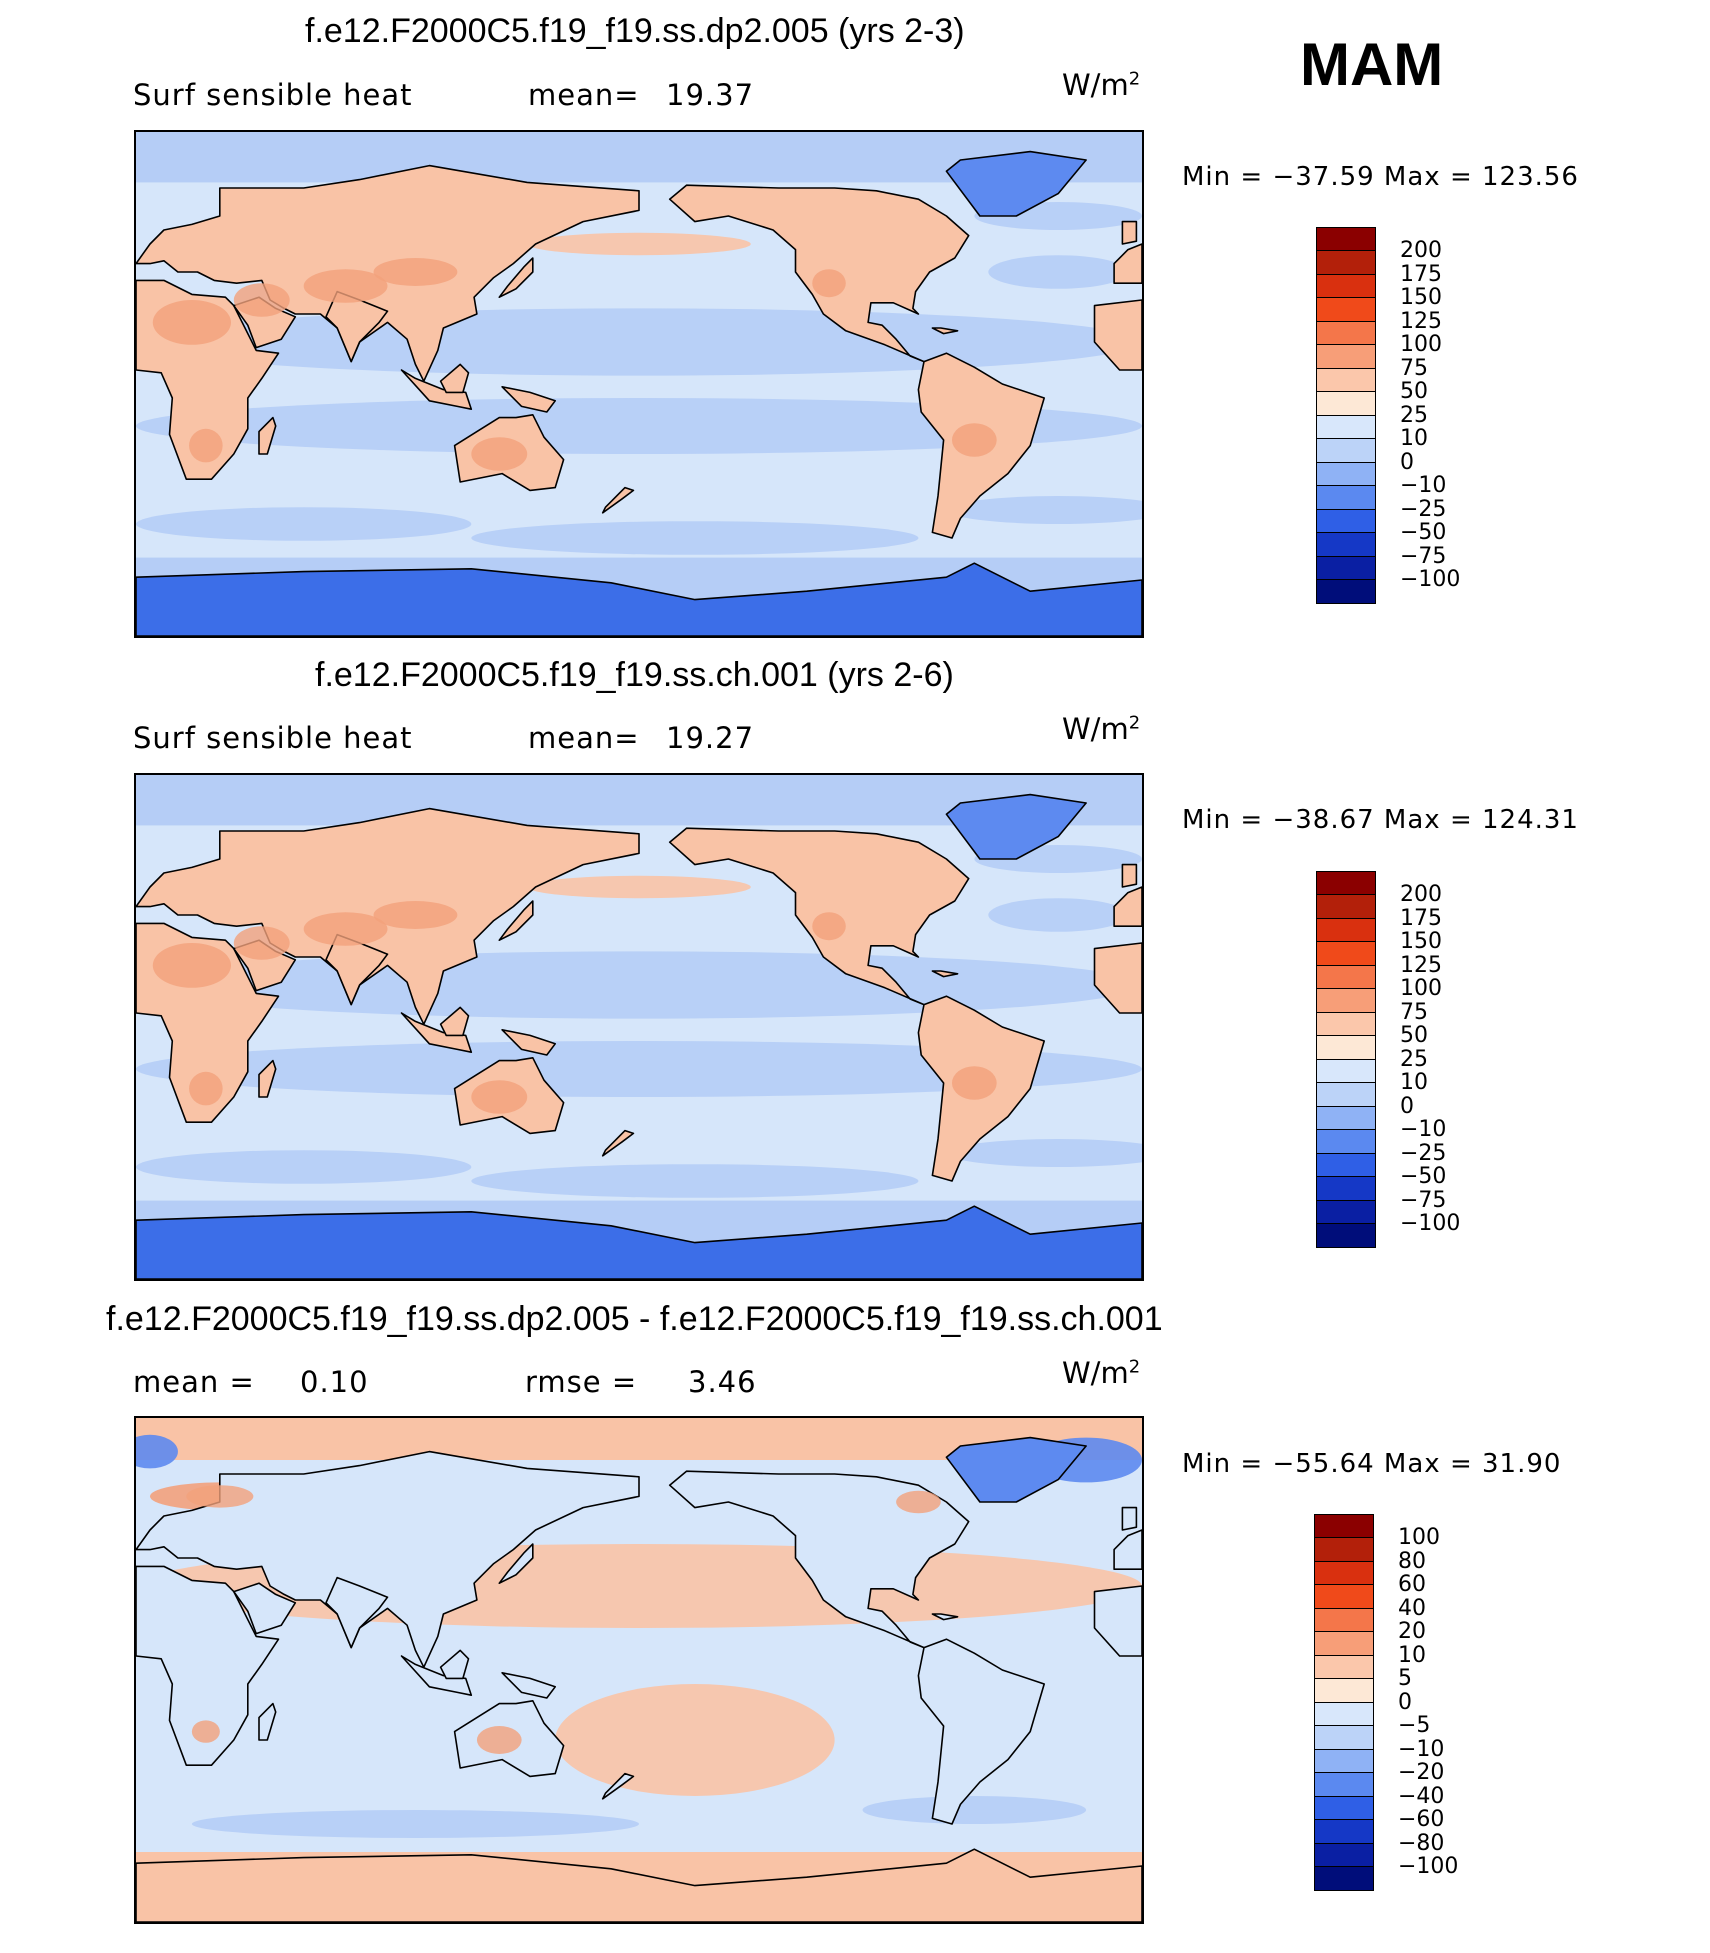 This screenshot has width=1710, height=1953. I want to click on panel-1-colorbar: 200 175 150 125 100 75 50 25 10 0 −10 −25 −50 −75 −100, so click(1388, 415).